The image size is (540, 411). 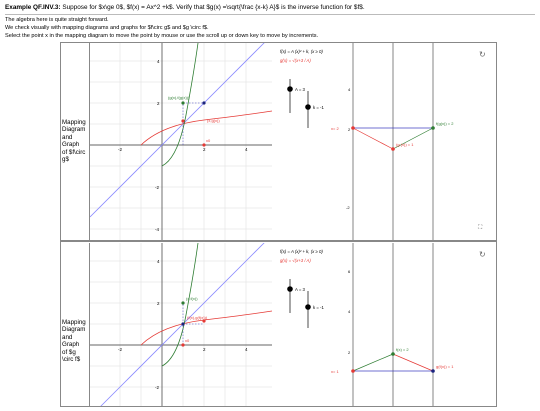 What do you see at coordinates (405, 144) in the screenshot?
I see `map-mid-label: (g (x)) = 1` at bounding box center [405, 144].